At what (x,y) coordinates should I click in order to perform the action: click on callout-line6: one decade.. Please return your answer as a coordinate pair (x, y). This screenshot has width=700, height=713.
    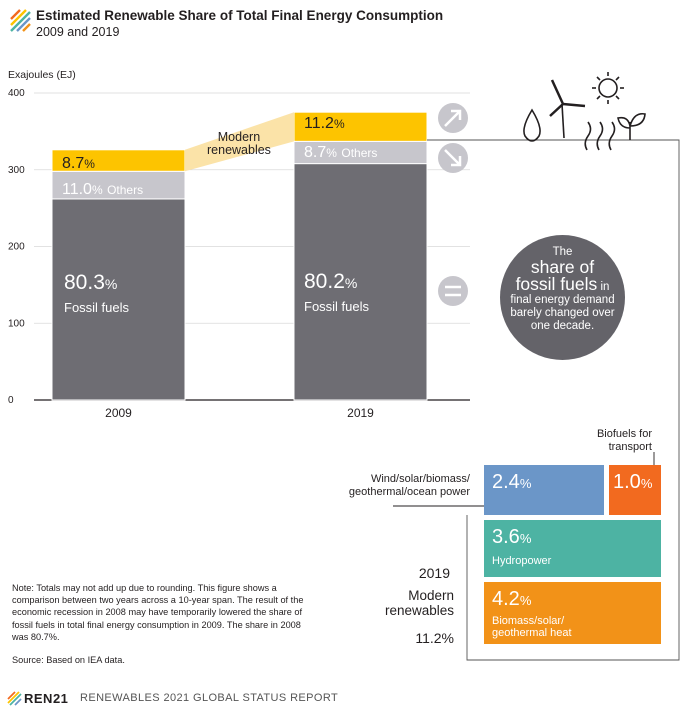
    Looking at the image, I should click on (562, 326).